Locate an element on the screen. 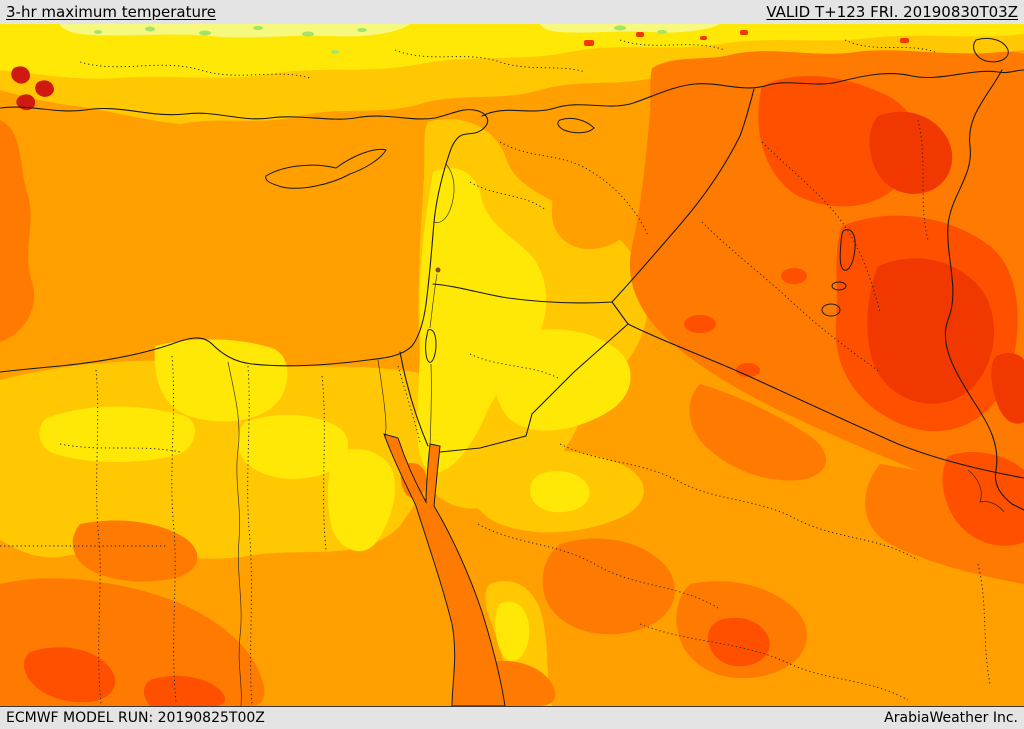 This screenshot has width=1024, height=729. dead-sea is located at coordinates (431, 346).